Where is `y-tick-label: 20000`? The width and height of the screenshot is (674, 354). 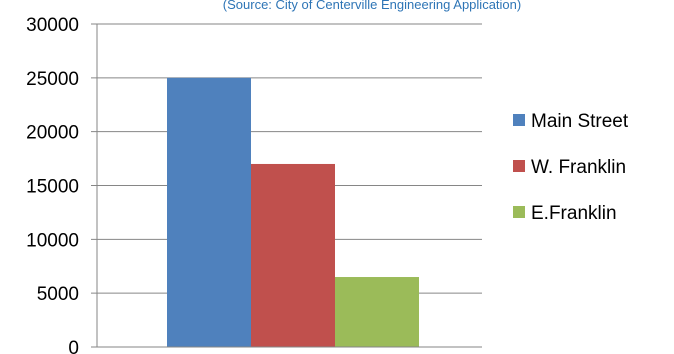 y-tick-label: 20000 is located at coordinates (52, 133).